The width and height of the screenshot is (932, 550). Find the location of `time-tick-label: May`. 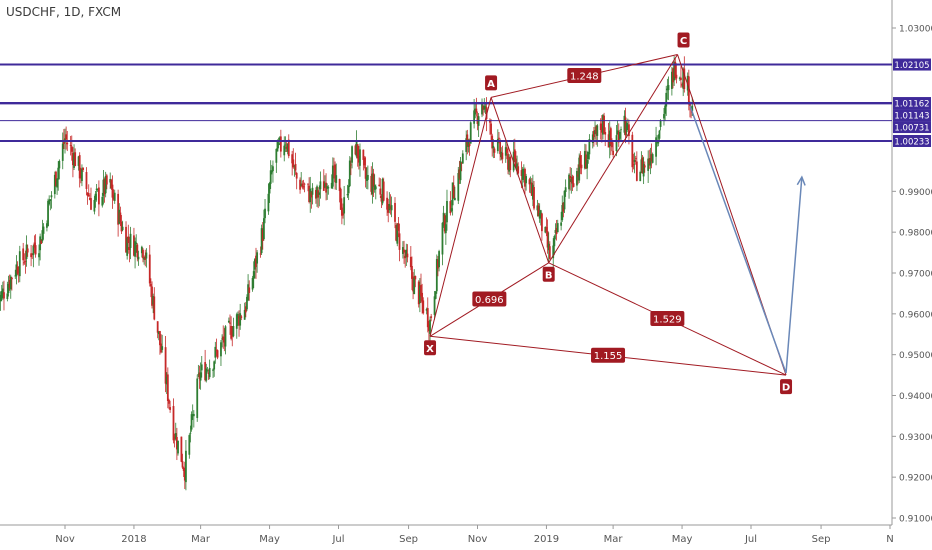

time-tick-label: May is located at coordinates (682, 539).